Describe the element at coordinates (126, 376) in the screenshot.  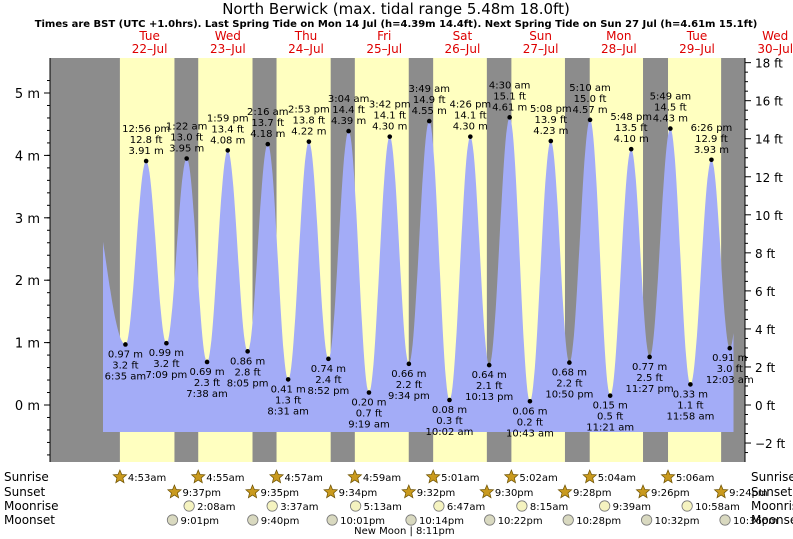
I see `low-tide-time: 6:35 am` at that location.